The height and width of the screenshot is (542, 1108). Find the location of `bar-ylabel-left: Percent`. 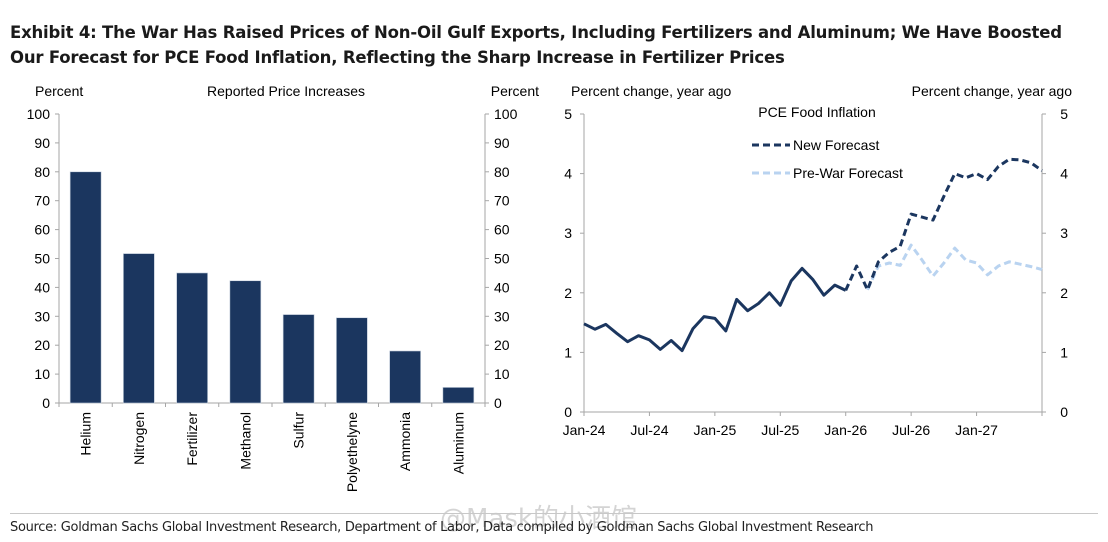

bar-ylabel-left: Percent is located at coordinates (59, 91).